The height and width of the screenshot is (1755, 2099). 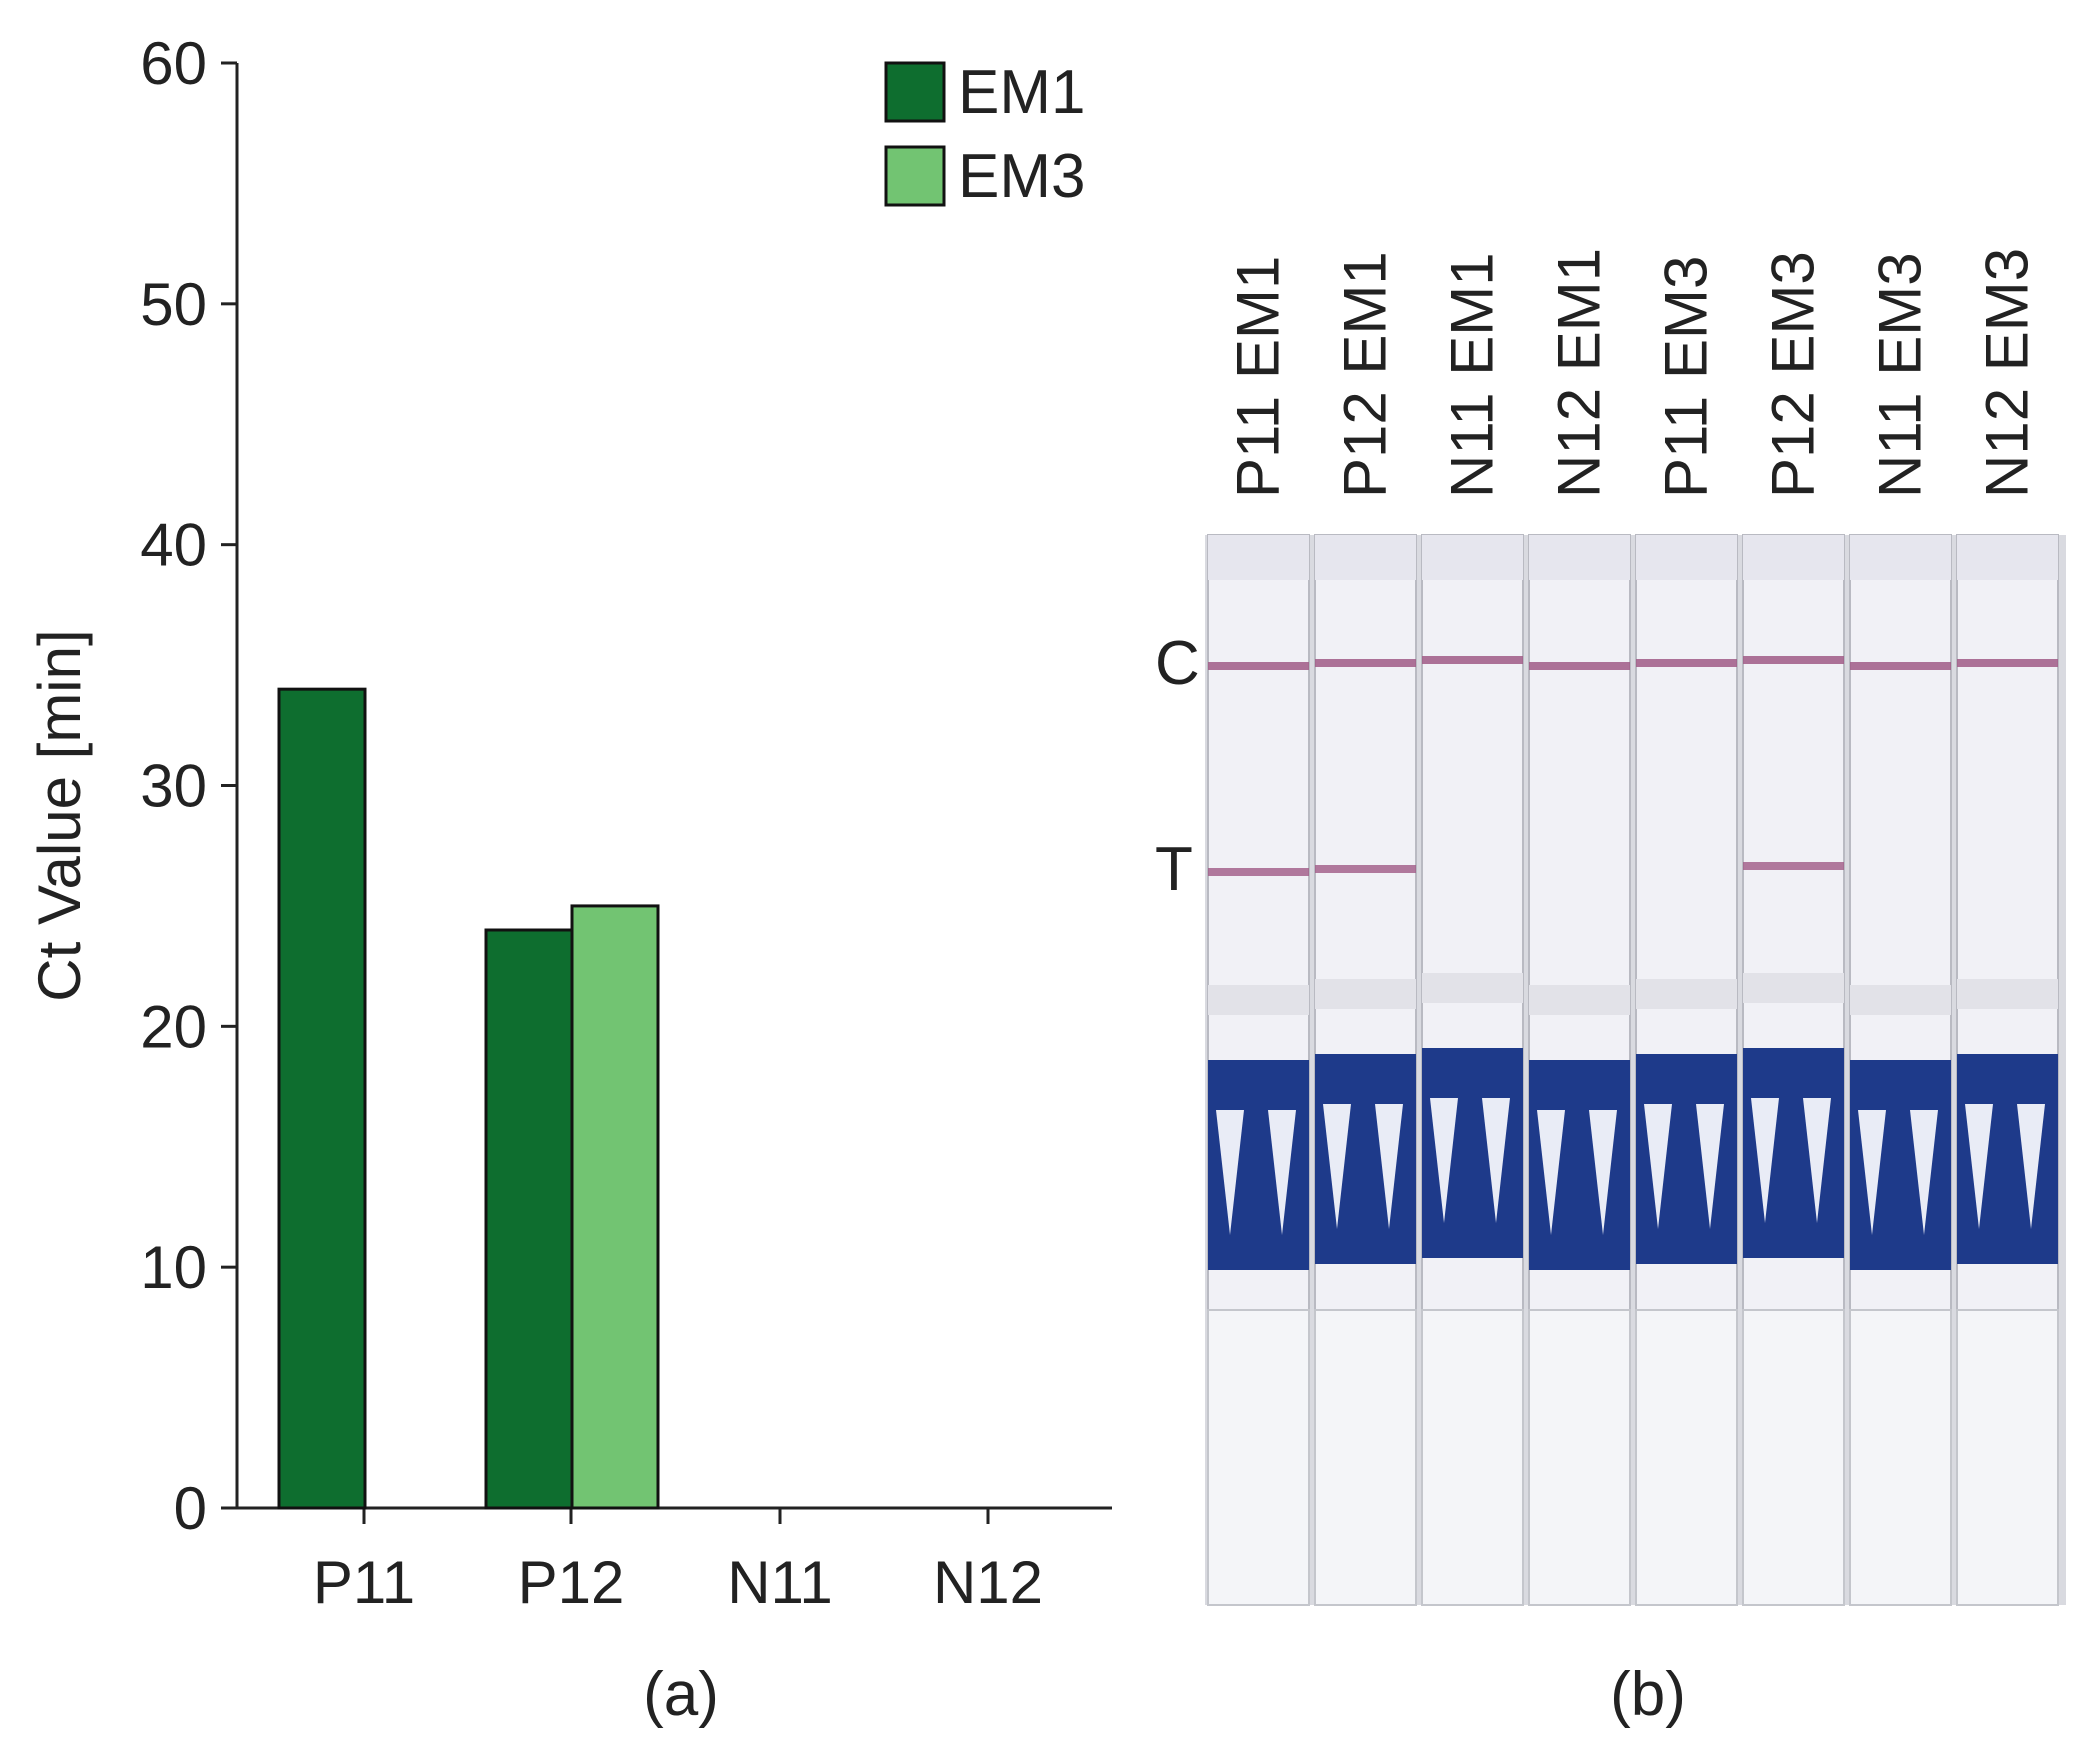 What do you see at coordinates (173, 63) in the screenshot?
I see `y-tick-label: 60` at bounding box center [173, 63].